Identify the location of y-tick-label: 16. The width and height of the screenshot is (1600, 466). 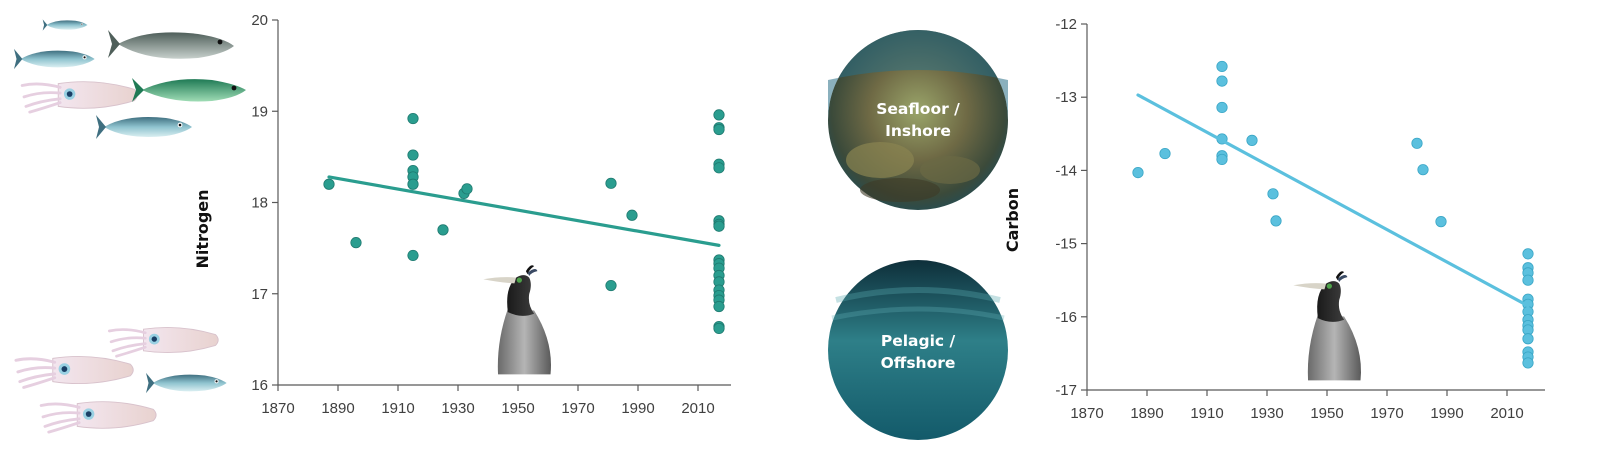
(259, 385).